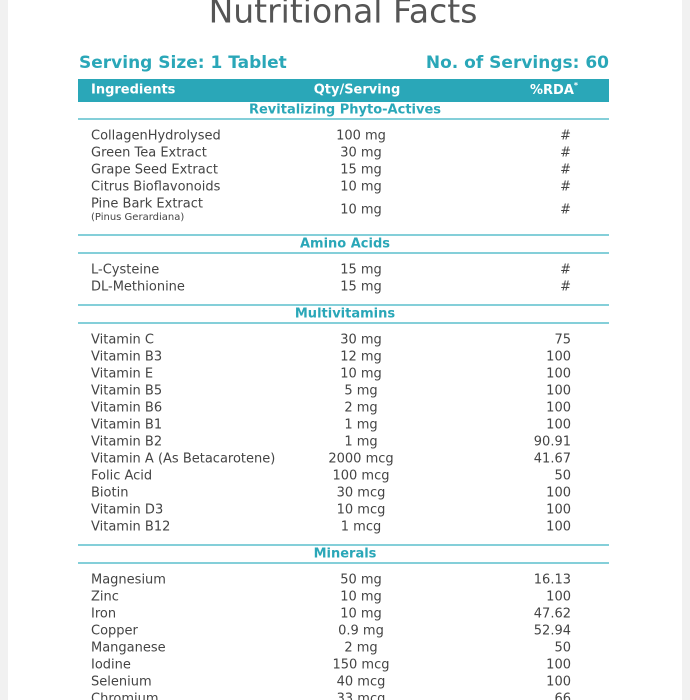 The image size is (690, 700). I want to click on ingredient-name: Green Tea Extract, so click(149, 153).